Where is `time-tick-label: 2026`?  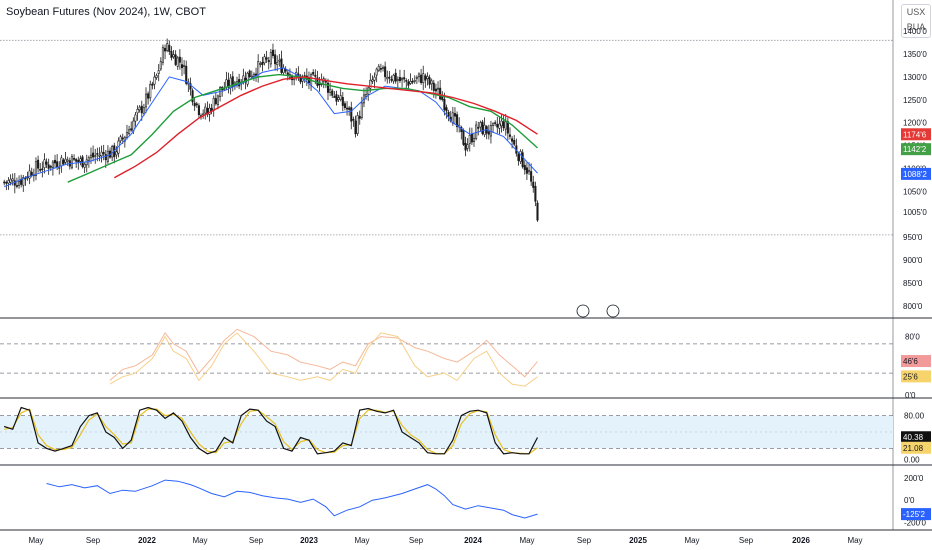
time-tick-label: 2026 is located at coordinates (801, 540).